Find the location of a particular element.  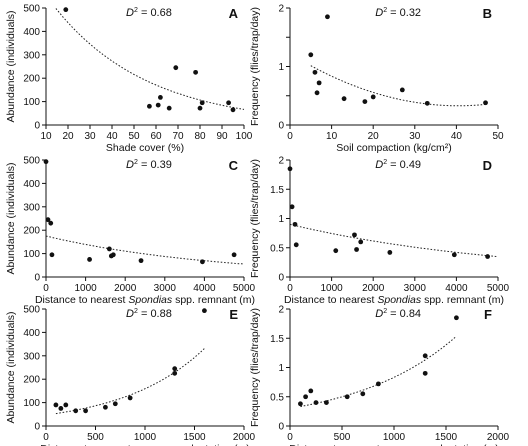

x-tick-label: 500 is located at coordinates (95, 437).